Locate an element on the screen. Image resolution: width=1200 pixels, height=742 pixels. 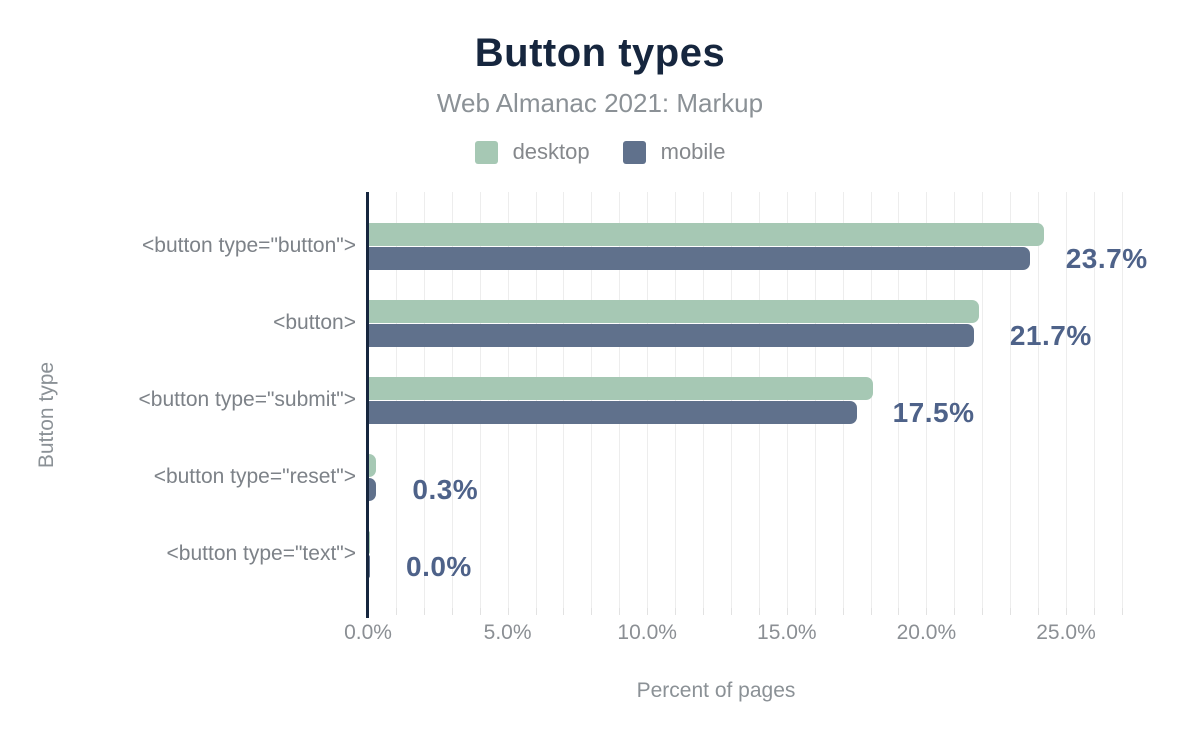
x-tick-label: 15.0% is located at coordinates (787, 632).